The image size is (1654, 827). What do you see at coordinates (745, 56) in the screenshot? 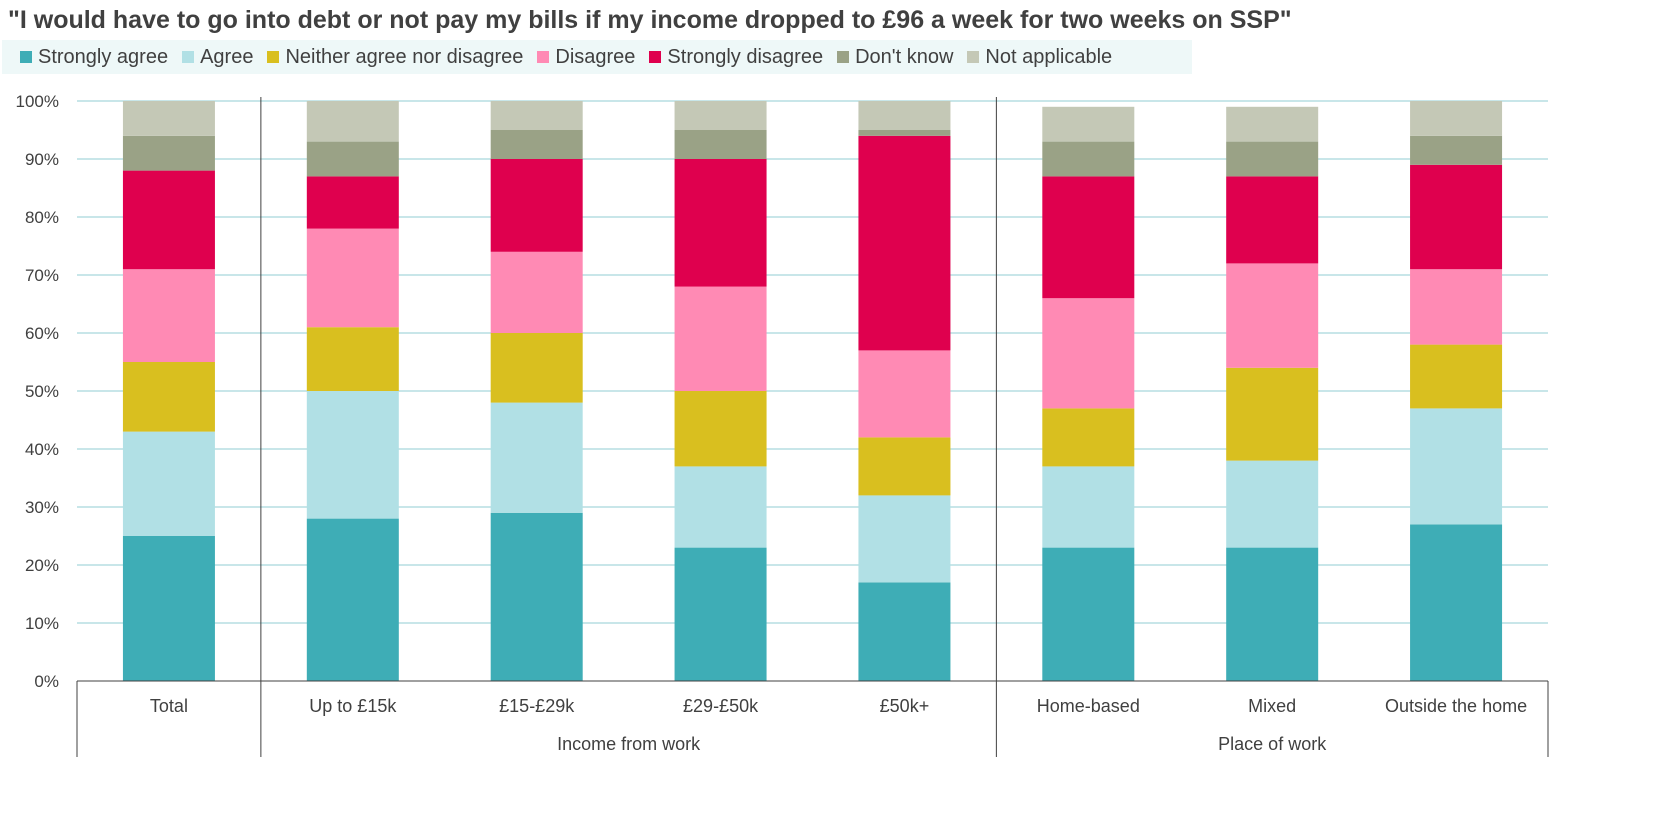
I see `legend-label: Strongly disagree` at bounding box center [745, 56].